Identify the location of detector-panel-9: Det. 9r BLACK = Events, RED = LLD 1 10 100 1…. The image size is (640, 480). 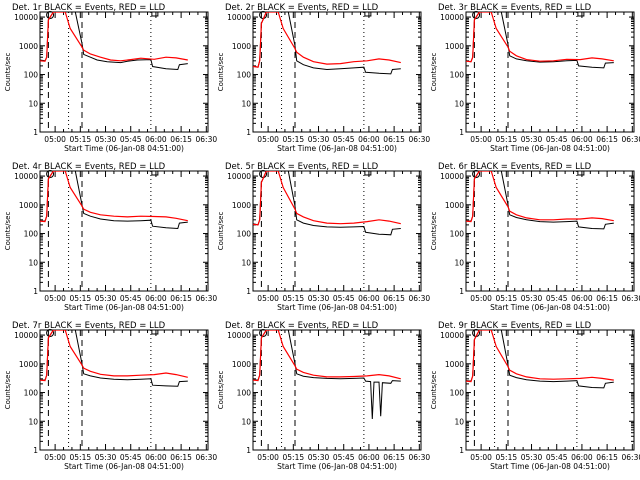
(535, 396).